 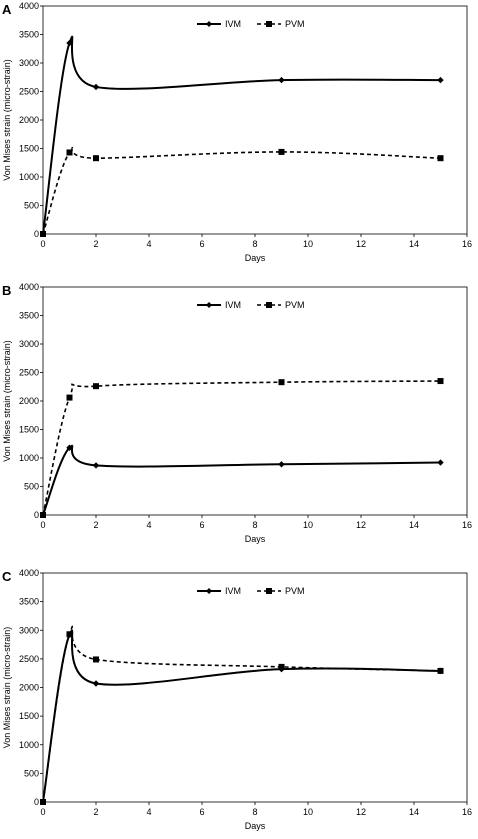 I want to click on panel-label: C, so click(x=7, y=576).